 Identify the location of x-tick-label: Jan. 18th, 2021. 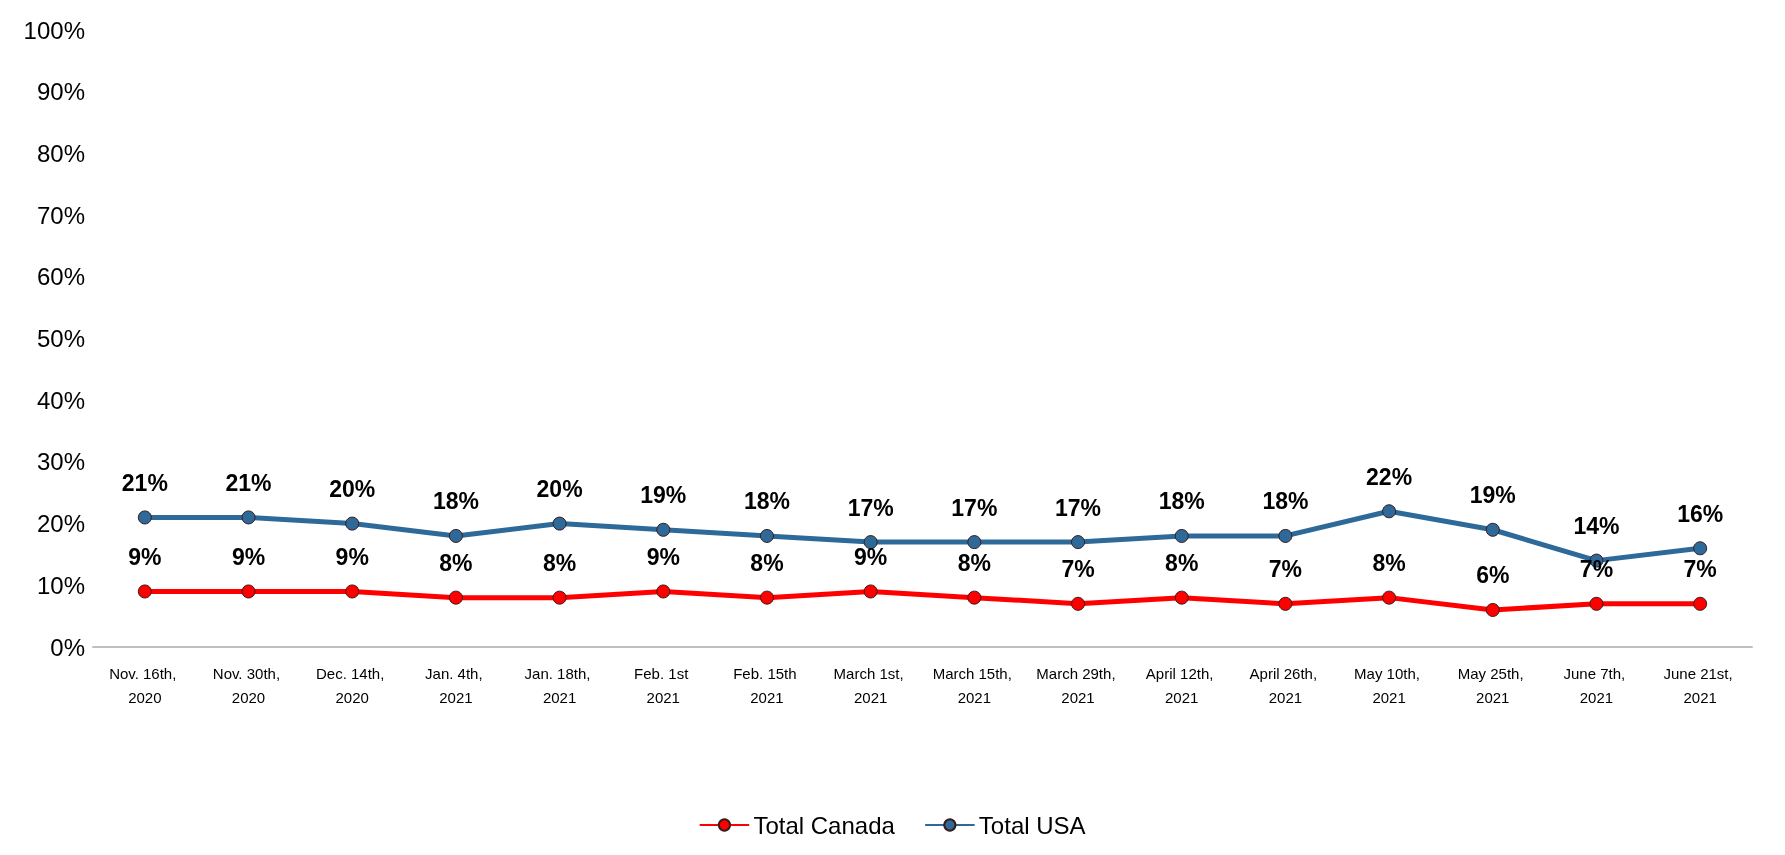
(559, 685).